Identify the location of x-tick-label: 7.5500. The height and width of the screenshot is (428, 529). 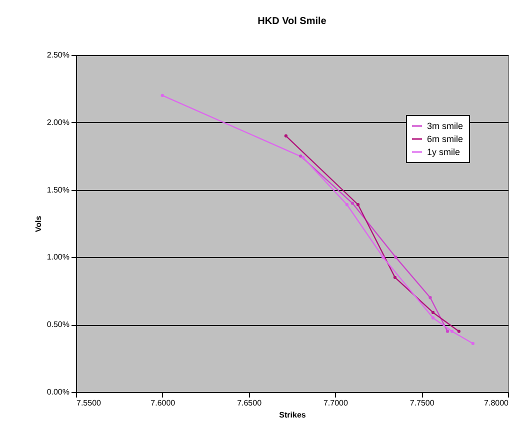
(89, 403).